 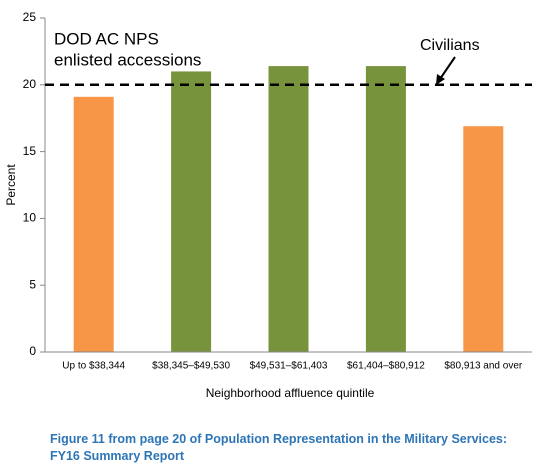 I want to click on y-tick-label: 20, so click(x=30, y=84).